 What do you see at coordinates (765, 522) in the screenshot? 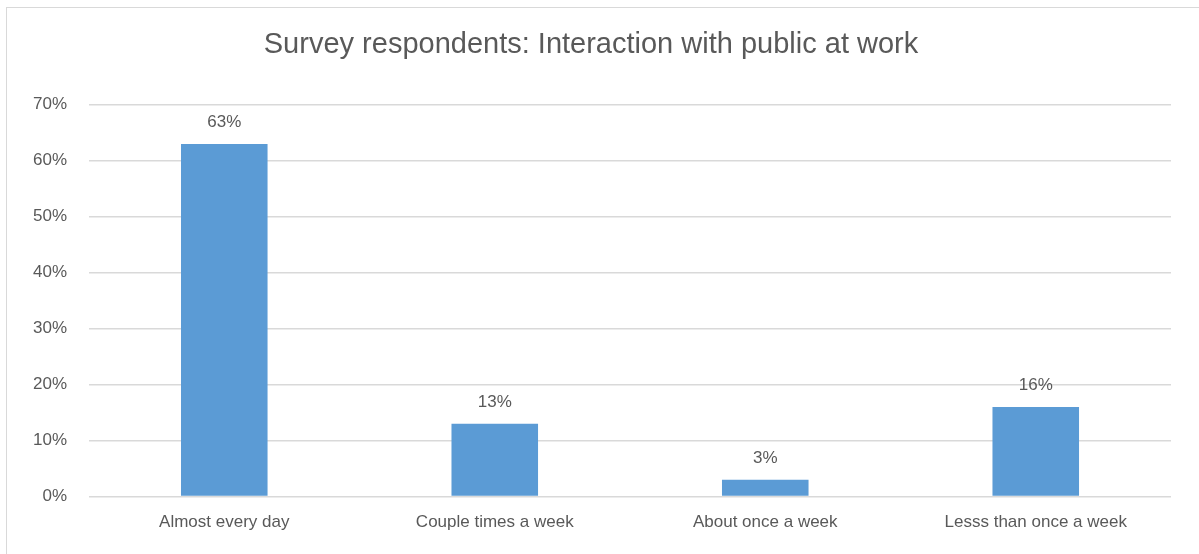
I see `x-tick-label: About once a week` at bounding box center [765, 522].